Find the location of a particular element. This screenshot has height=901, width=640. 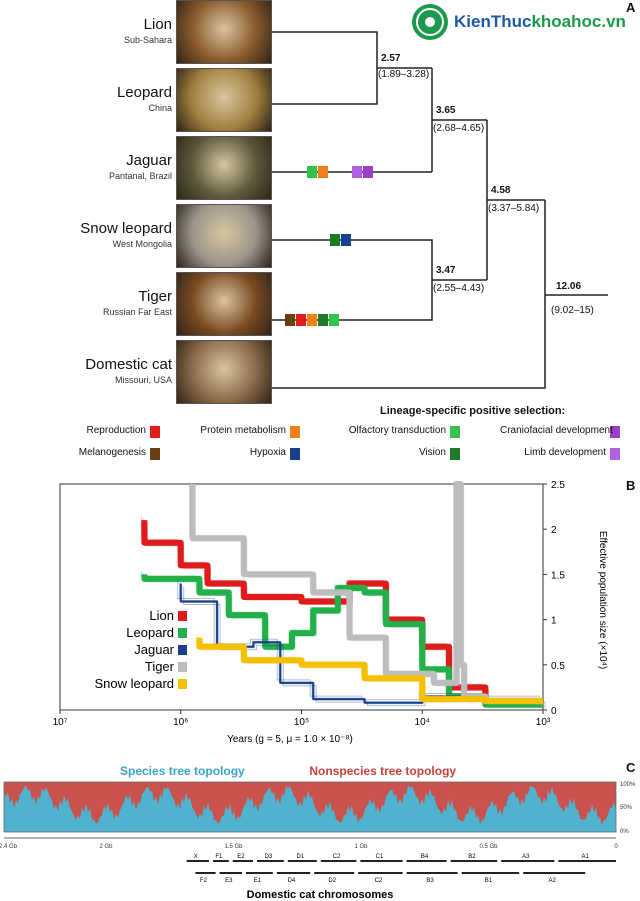

chromosome-label: B3 is located at coordinates (430, 881).